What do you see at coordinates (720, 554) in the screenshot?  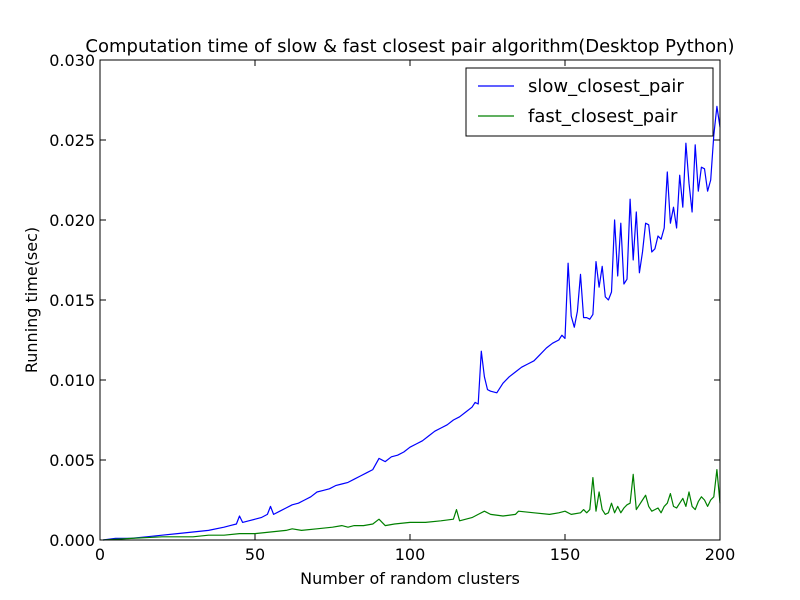 I see `x-tick-label: 200` at bounding box center [720, 554].